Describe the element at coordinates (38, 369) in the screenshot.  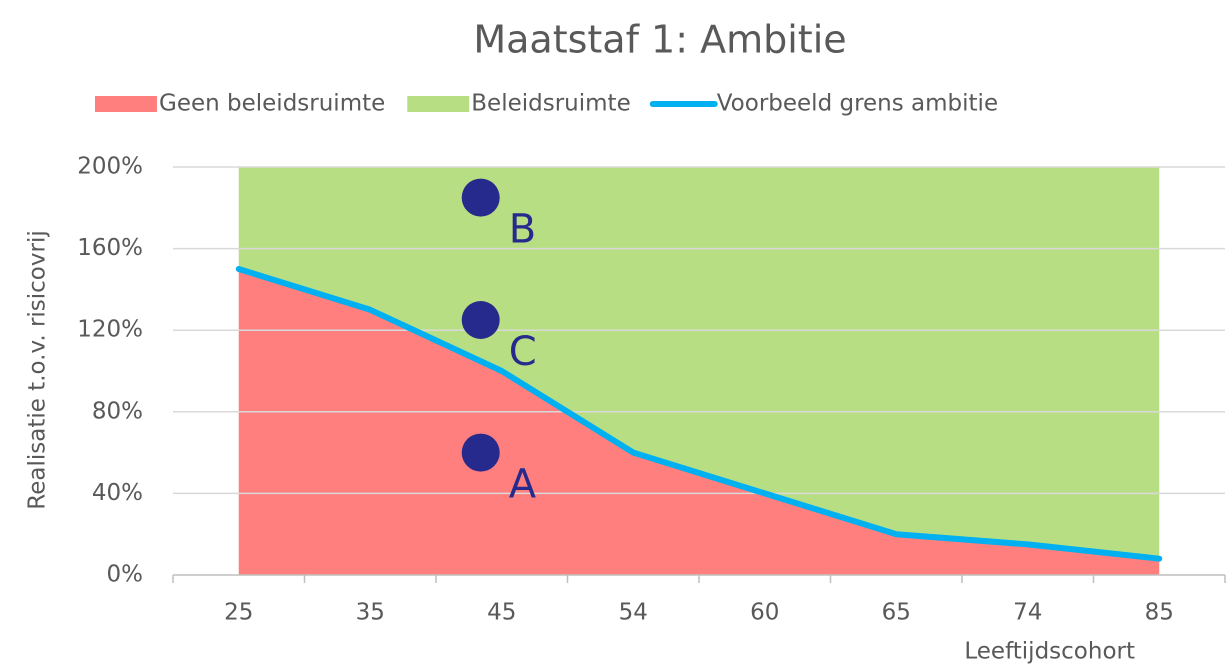
I see `y-axis-title: Realisatie t.o.v. risicovrij` at that location.